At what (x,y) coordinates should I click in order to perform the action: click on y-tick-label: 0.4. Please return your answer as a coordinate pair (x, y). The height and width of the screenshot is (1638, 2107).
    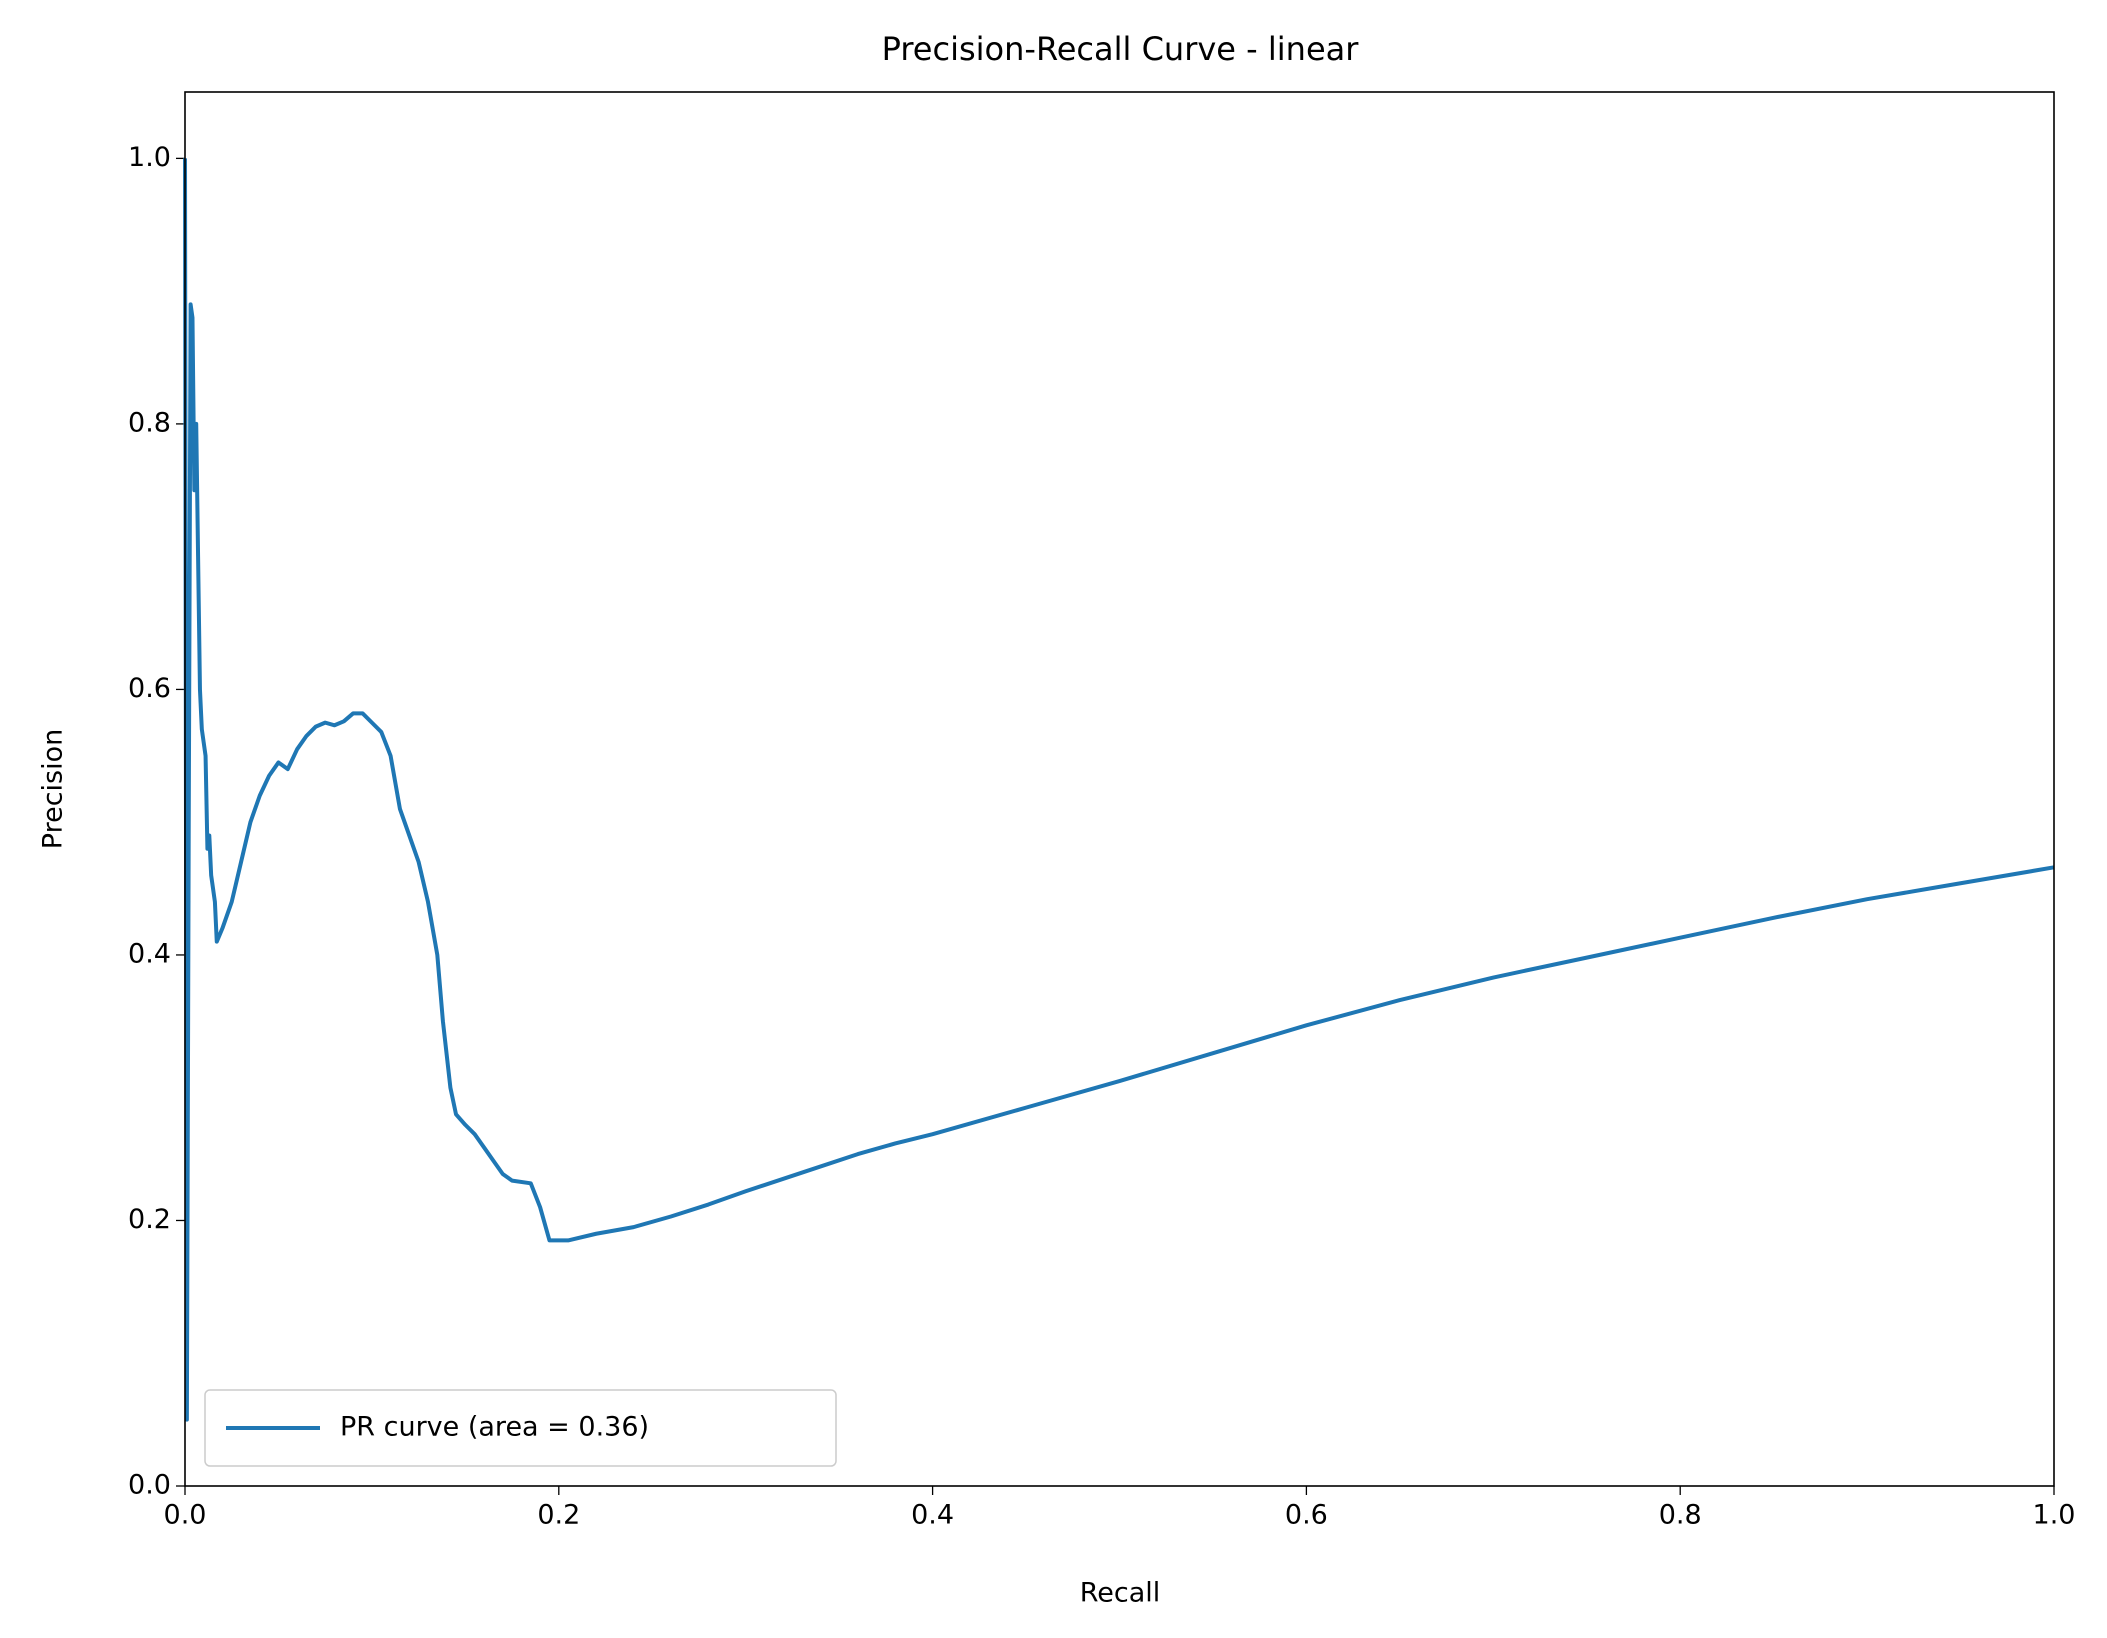
    Looking at the image, I should click on (149, 953).